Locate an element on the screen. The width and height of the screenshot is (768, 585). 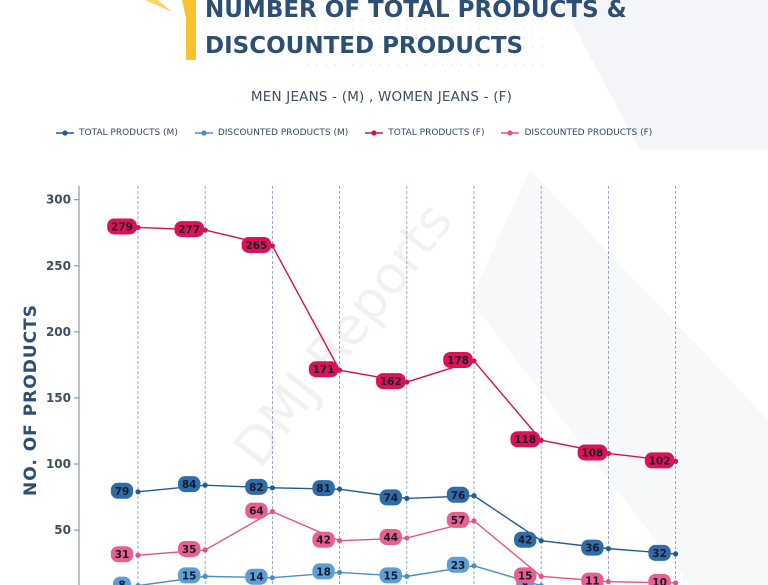
data-label: 102 is located at coordinates (660, 461).